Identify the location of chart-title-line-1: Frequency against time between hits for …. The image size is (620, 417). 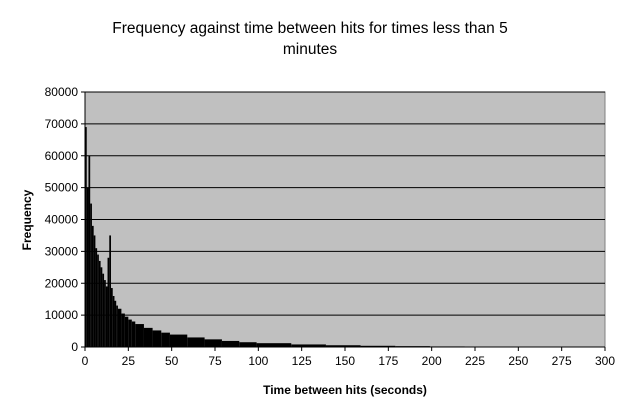
(309, 28).